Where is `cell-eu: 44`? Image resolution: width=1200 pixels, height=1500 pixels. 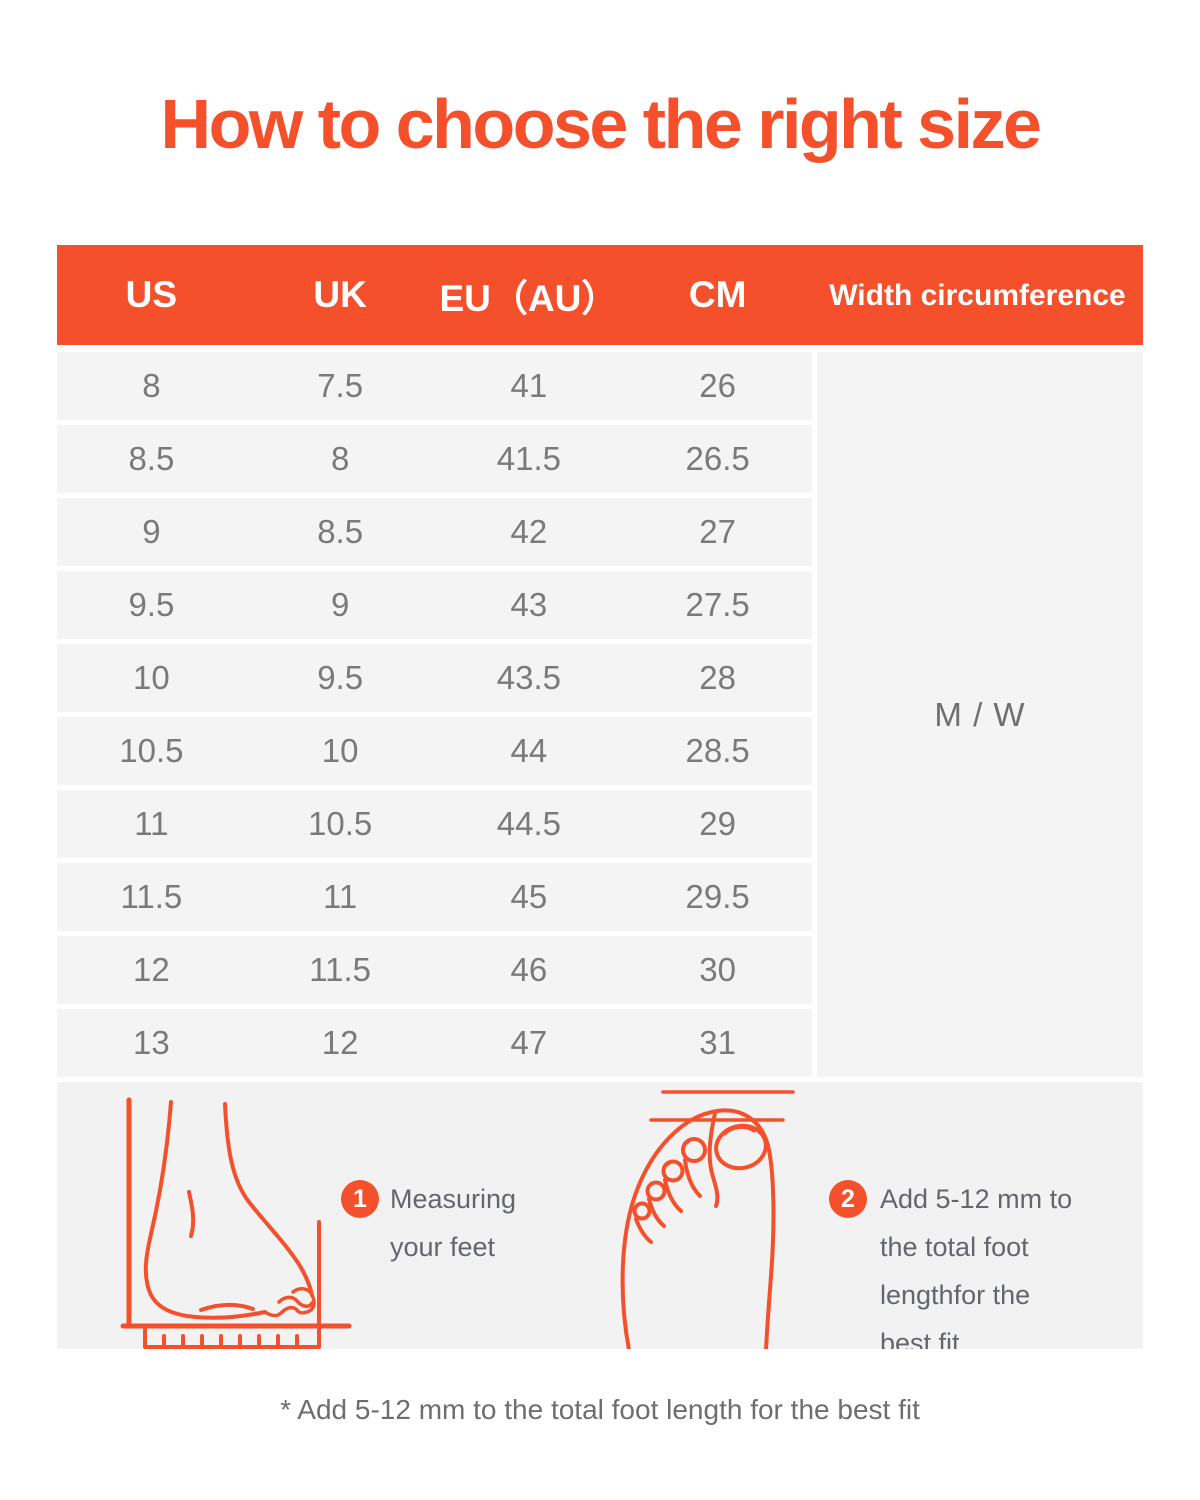
cell-eu: 44 is located at coordinates (529, 750).